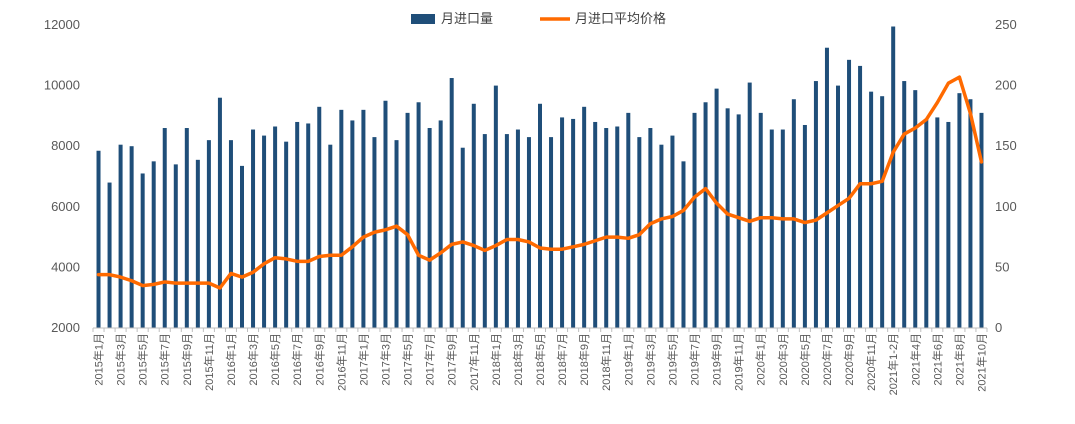 The height and width of the screenshot is (424, 1075). I want to click on x-tick-label: 2015年3月, so click(121, 359).